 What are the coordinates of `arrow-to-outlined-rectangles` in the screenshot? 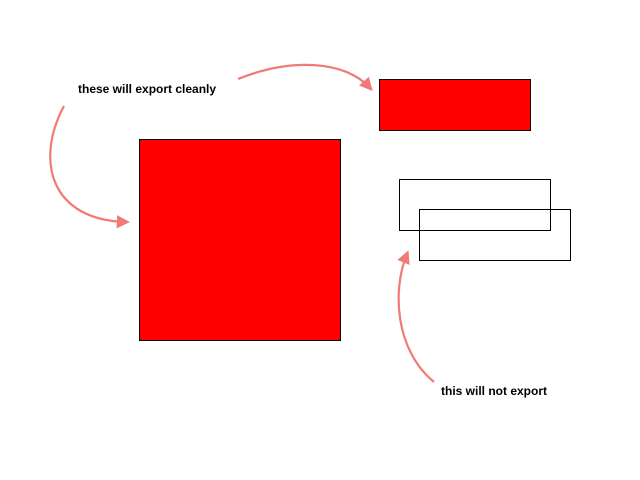 It's located at (416, 316).